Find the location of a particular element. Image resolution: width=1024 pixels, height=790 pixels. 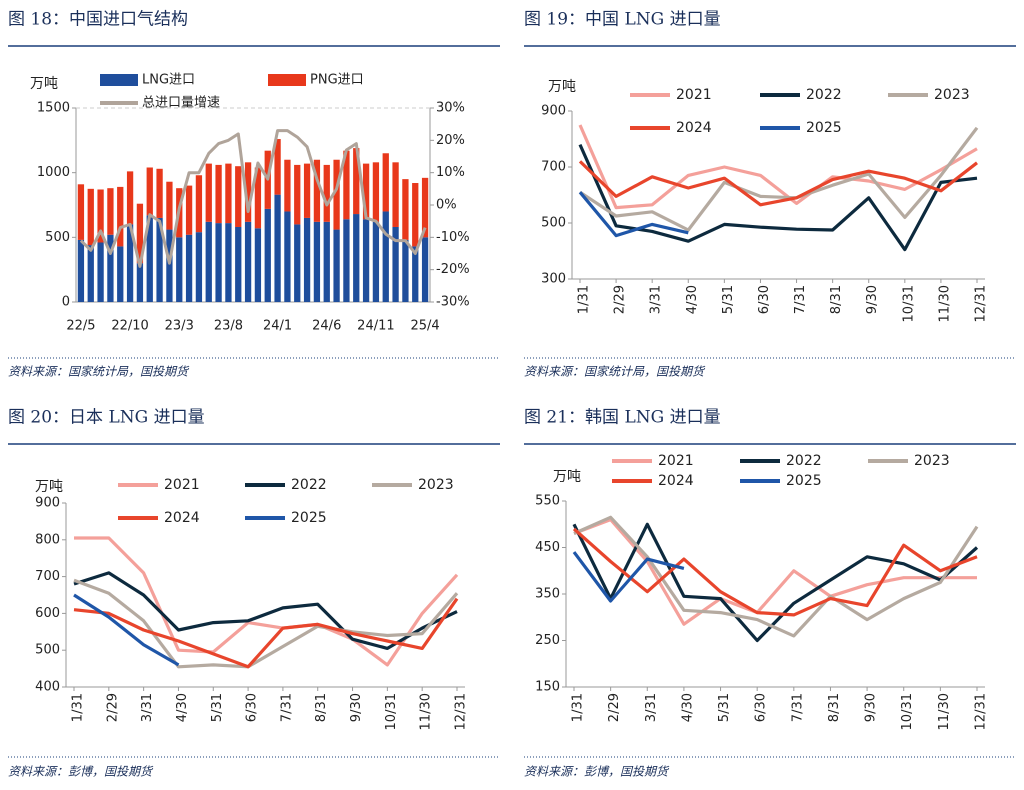

chart-title: 图 20：日本 LNG 进口量 is located at coordinates (106, 418).